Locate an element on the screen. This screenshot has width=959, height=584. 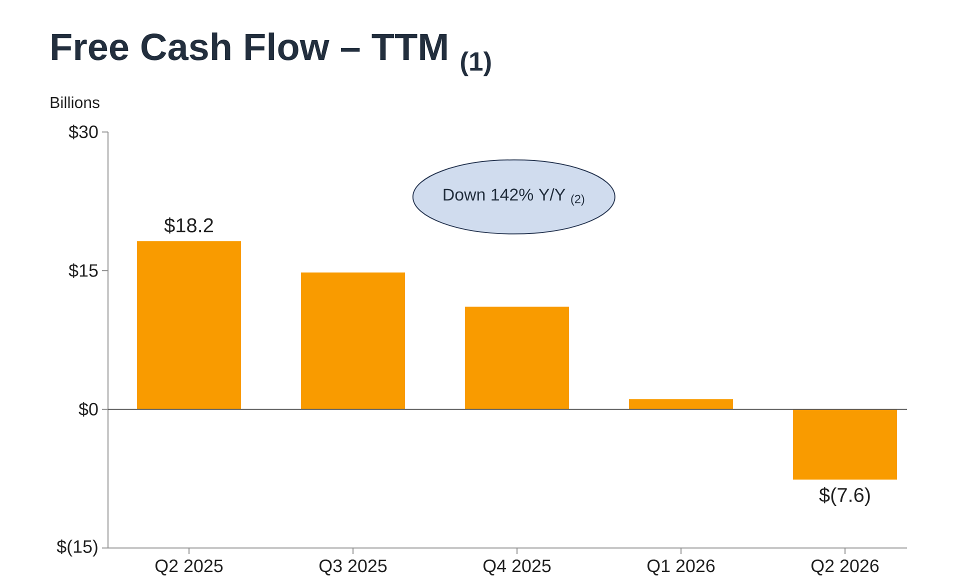
y-tick-label: $0 is located at coordinates (88, 409).